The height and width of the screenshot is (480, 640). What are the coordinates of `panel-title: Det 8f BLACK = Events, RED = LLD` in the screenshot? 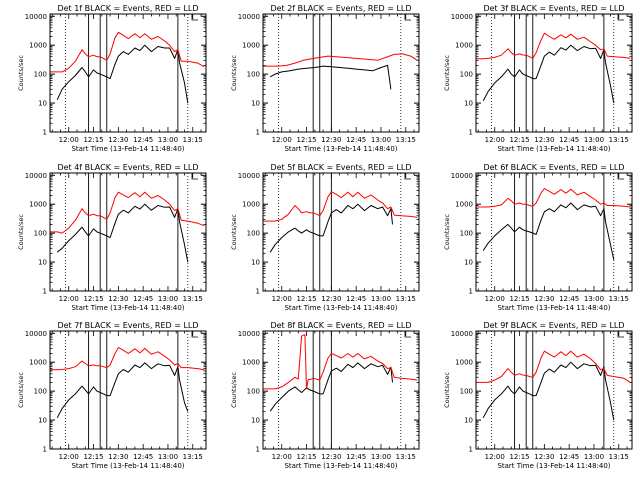 It's located at (340, 325).